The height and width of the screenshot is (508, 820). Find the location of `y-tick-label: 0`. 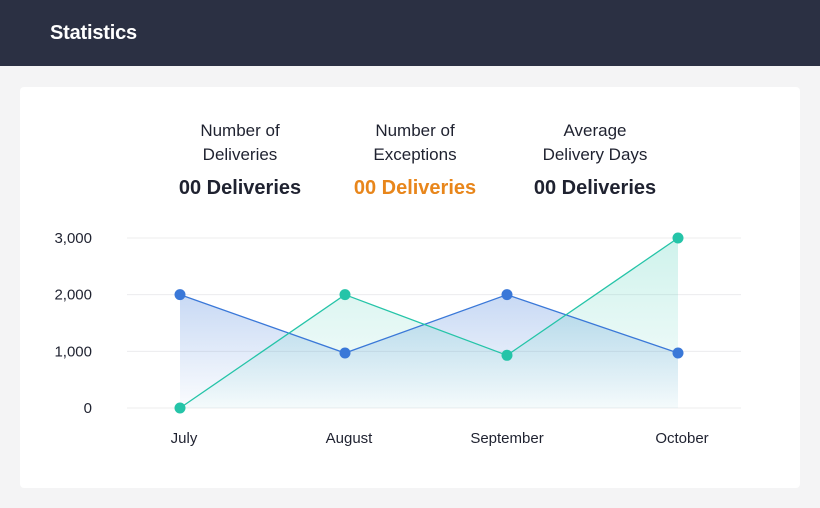

y-tick-label: 0 is located at coordinates (88, 408).